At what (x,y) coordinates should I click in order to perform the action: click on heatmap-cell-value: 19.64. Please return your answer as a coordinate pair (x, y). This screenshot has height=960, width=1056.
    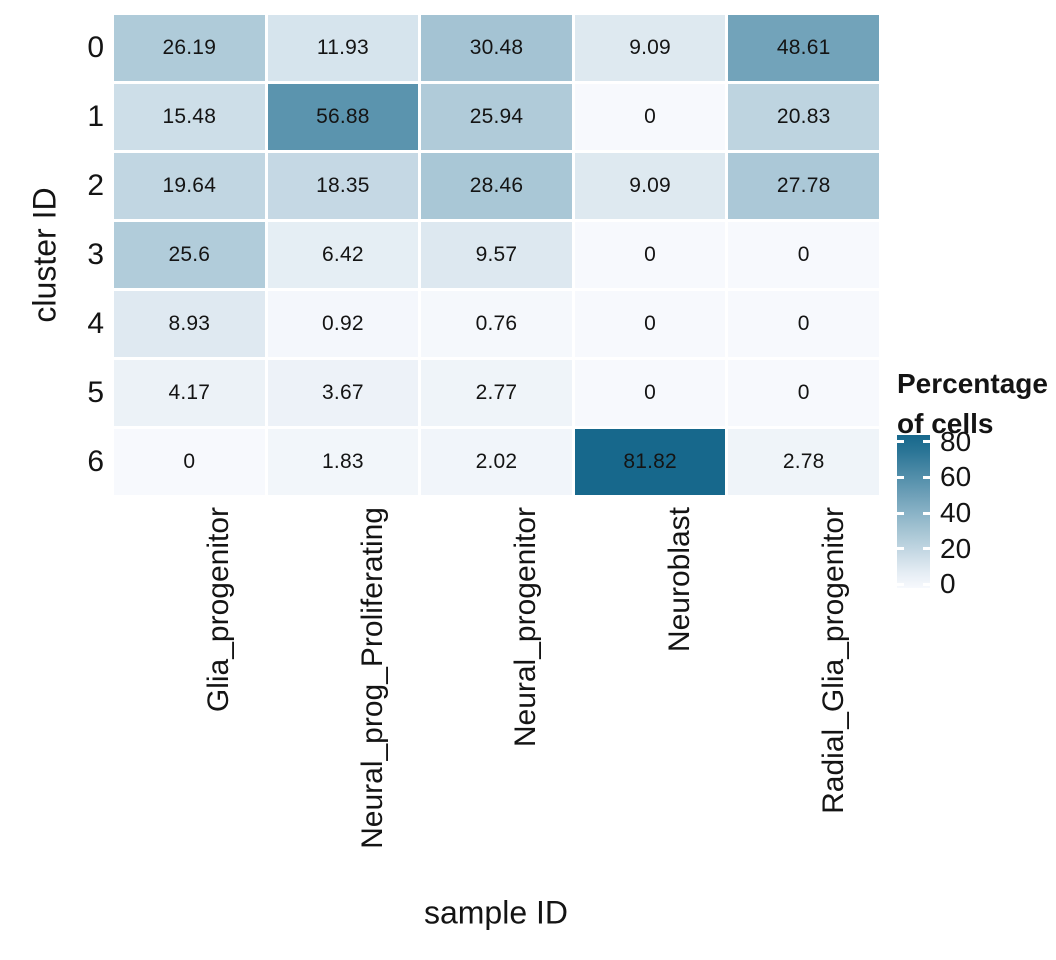
    Looking at the image, I should click on (189, 185).